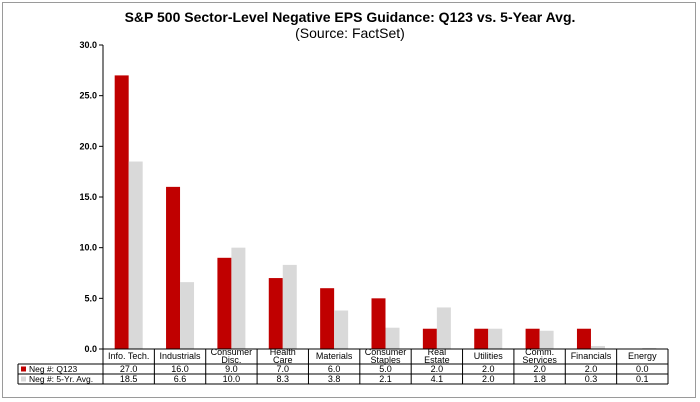 The height and width of the screenshot is (402, 700). Describe the element at coordinates (88, 197) in the screenshot. I see `y-tick-label: 15.0` at that location.